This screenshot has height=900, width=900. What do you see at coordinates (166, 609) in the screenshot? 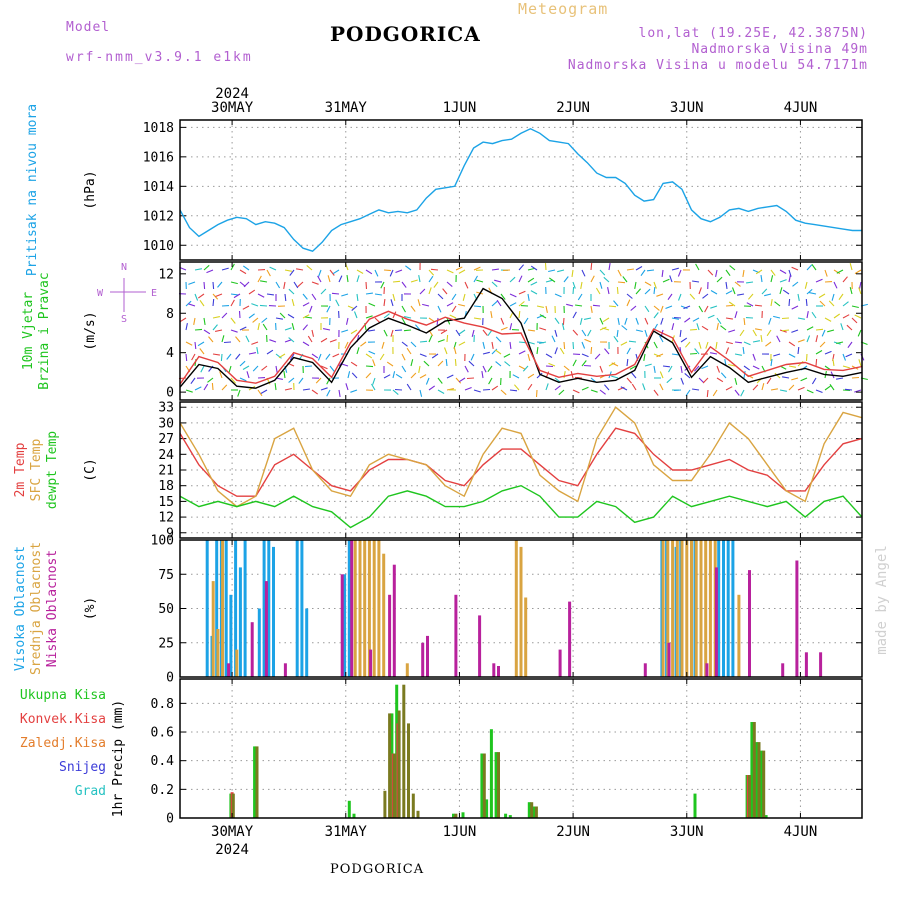
I see `y-tick-label: 50` at bounding box center [166, 609].